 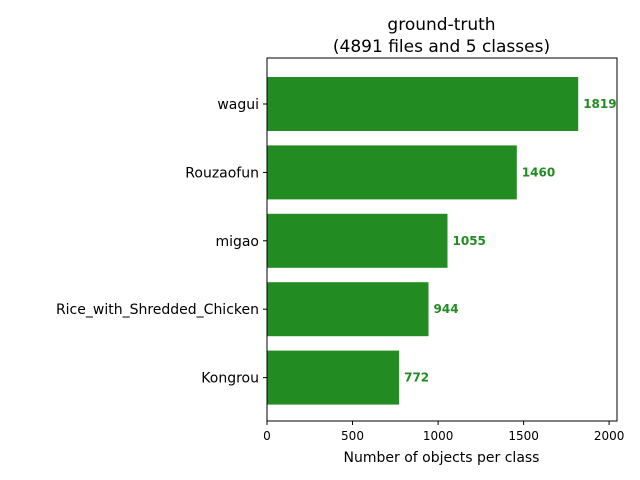 I want to click on chart-title-line2: (4891 files and 5 classes), so click(x=441, y=47).